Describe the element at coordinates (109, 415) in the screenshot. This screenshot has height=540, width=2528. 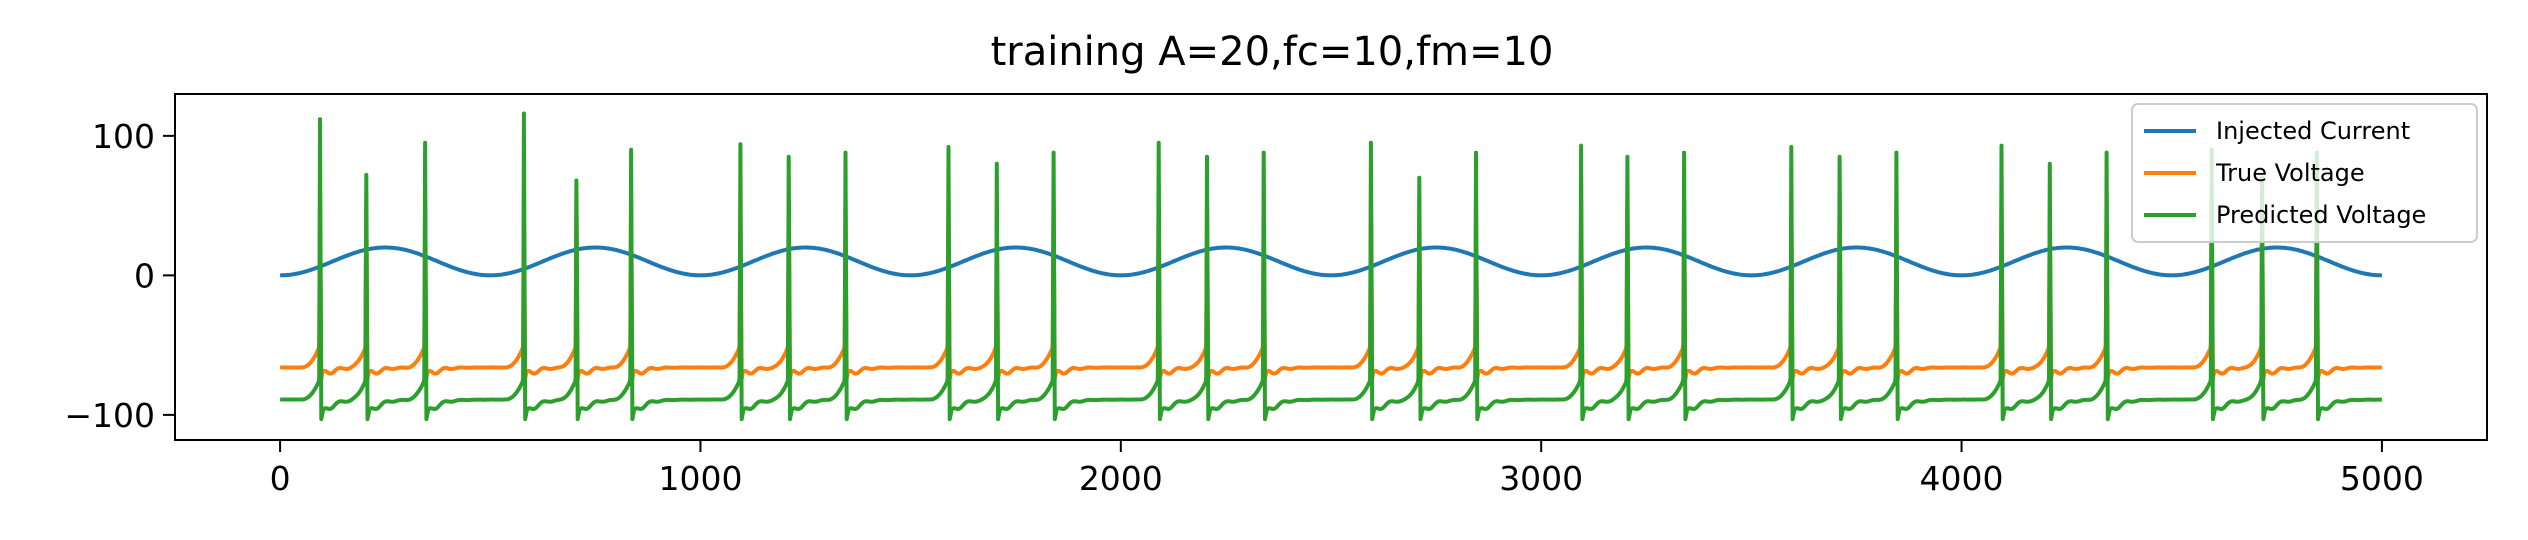
I see `y-tick-label: −100` at that location.